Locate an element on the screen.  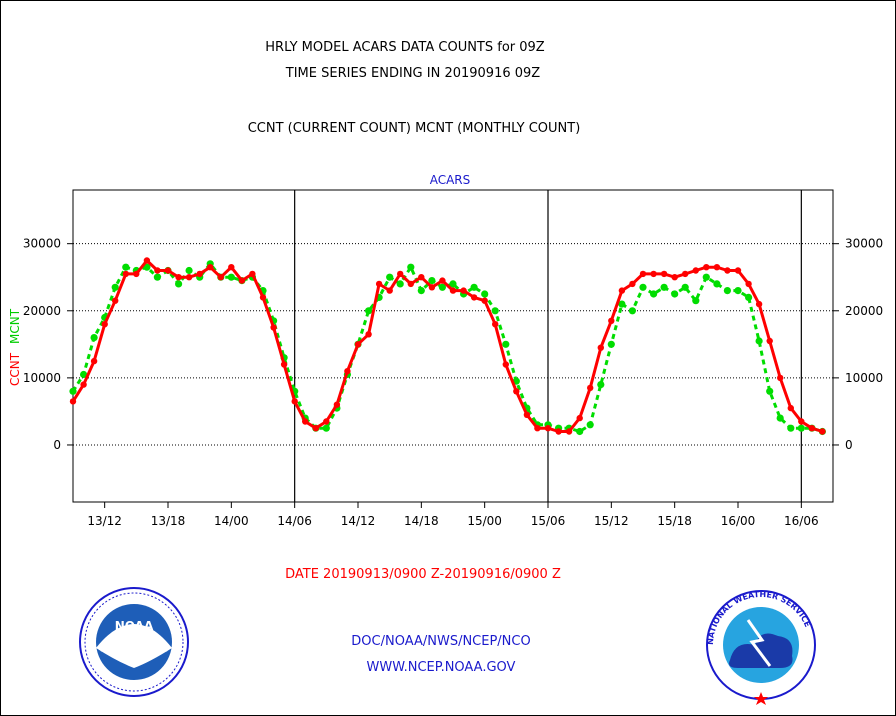
chart-title: ACARS is located at coordinates (450, 180).